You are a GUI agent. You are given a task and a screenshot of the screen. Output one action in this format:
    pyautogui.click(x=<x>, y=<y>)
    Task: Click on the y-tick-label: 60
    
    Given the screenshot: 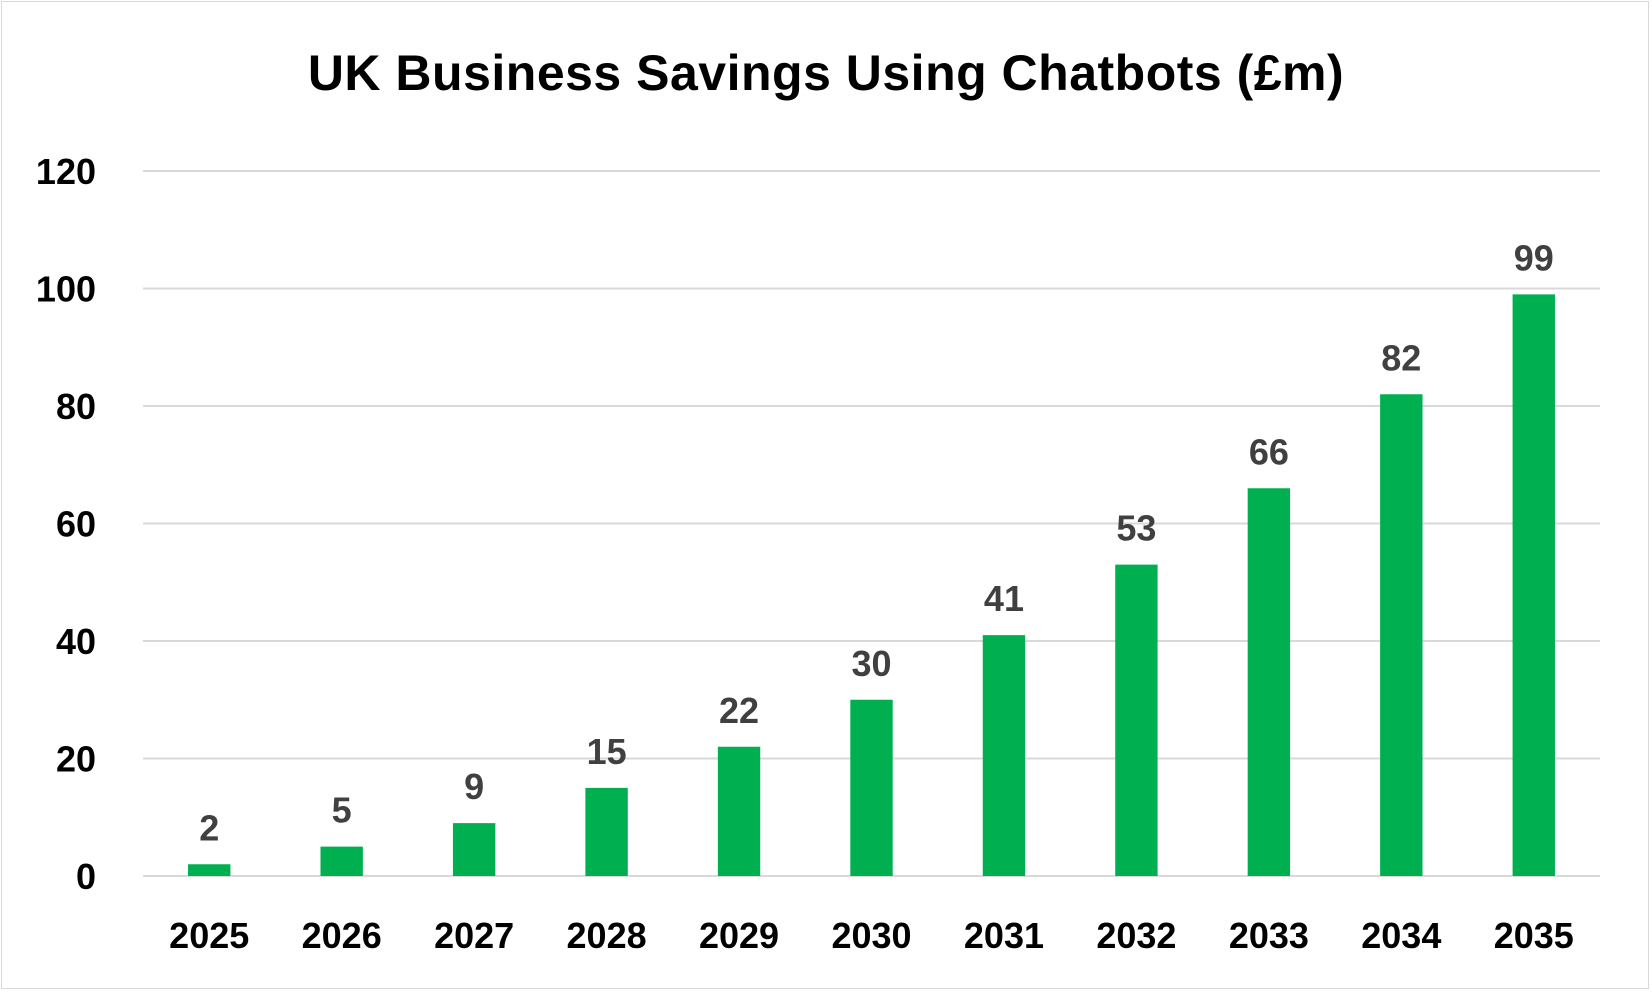 What is the action you would take?
    pyautogui.click(x=76, y=524)
    